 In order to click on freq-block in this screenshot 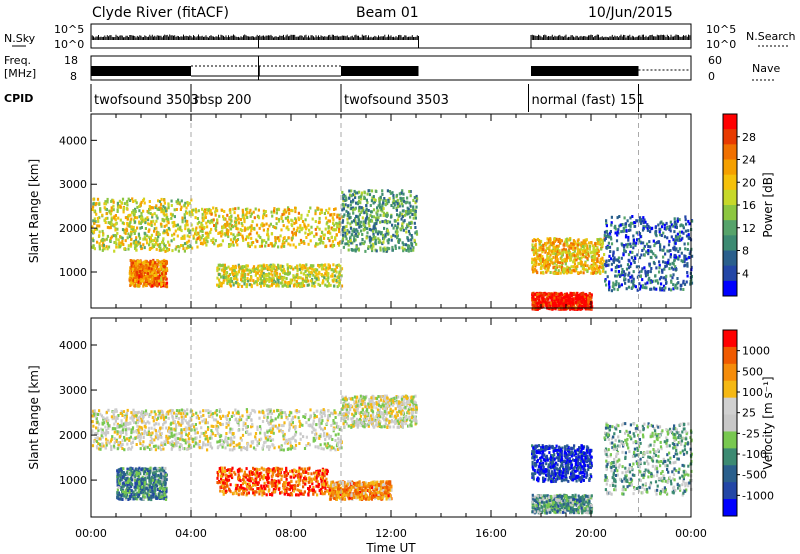, I will do `click(141, 71)`.